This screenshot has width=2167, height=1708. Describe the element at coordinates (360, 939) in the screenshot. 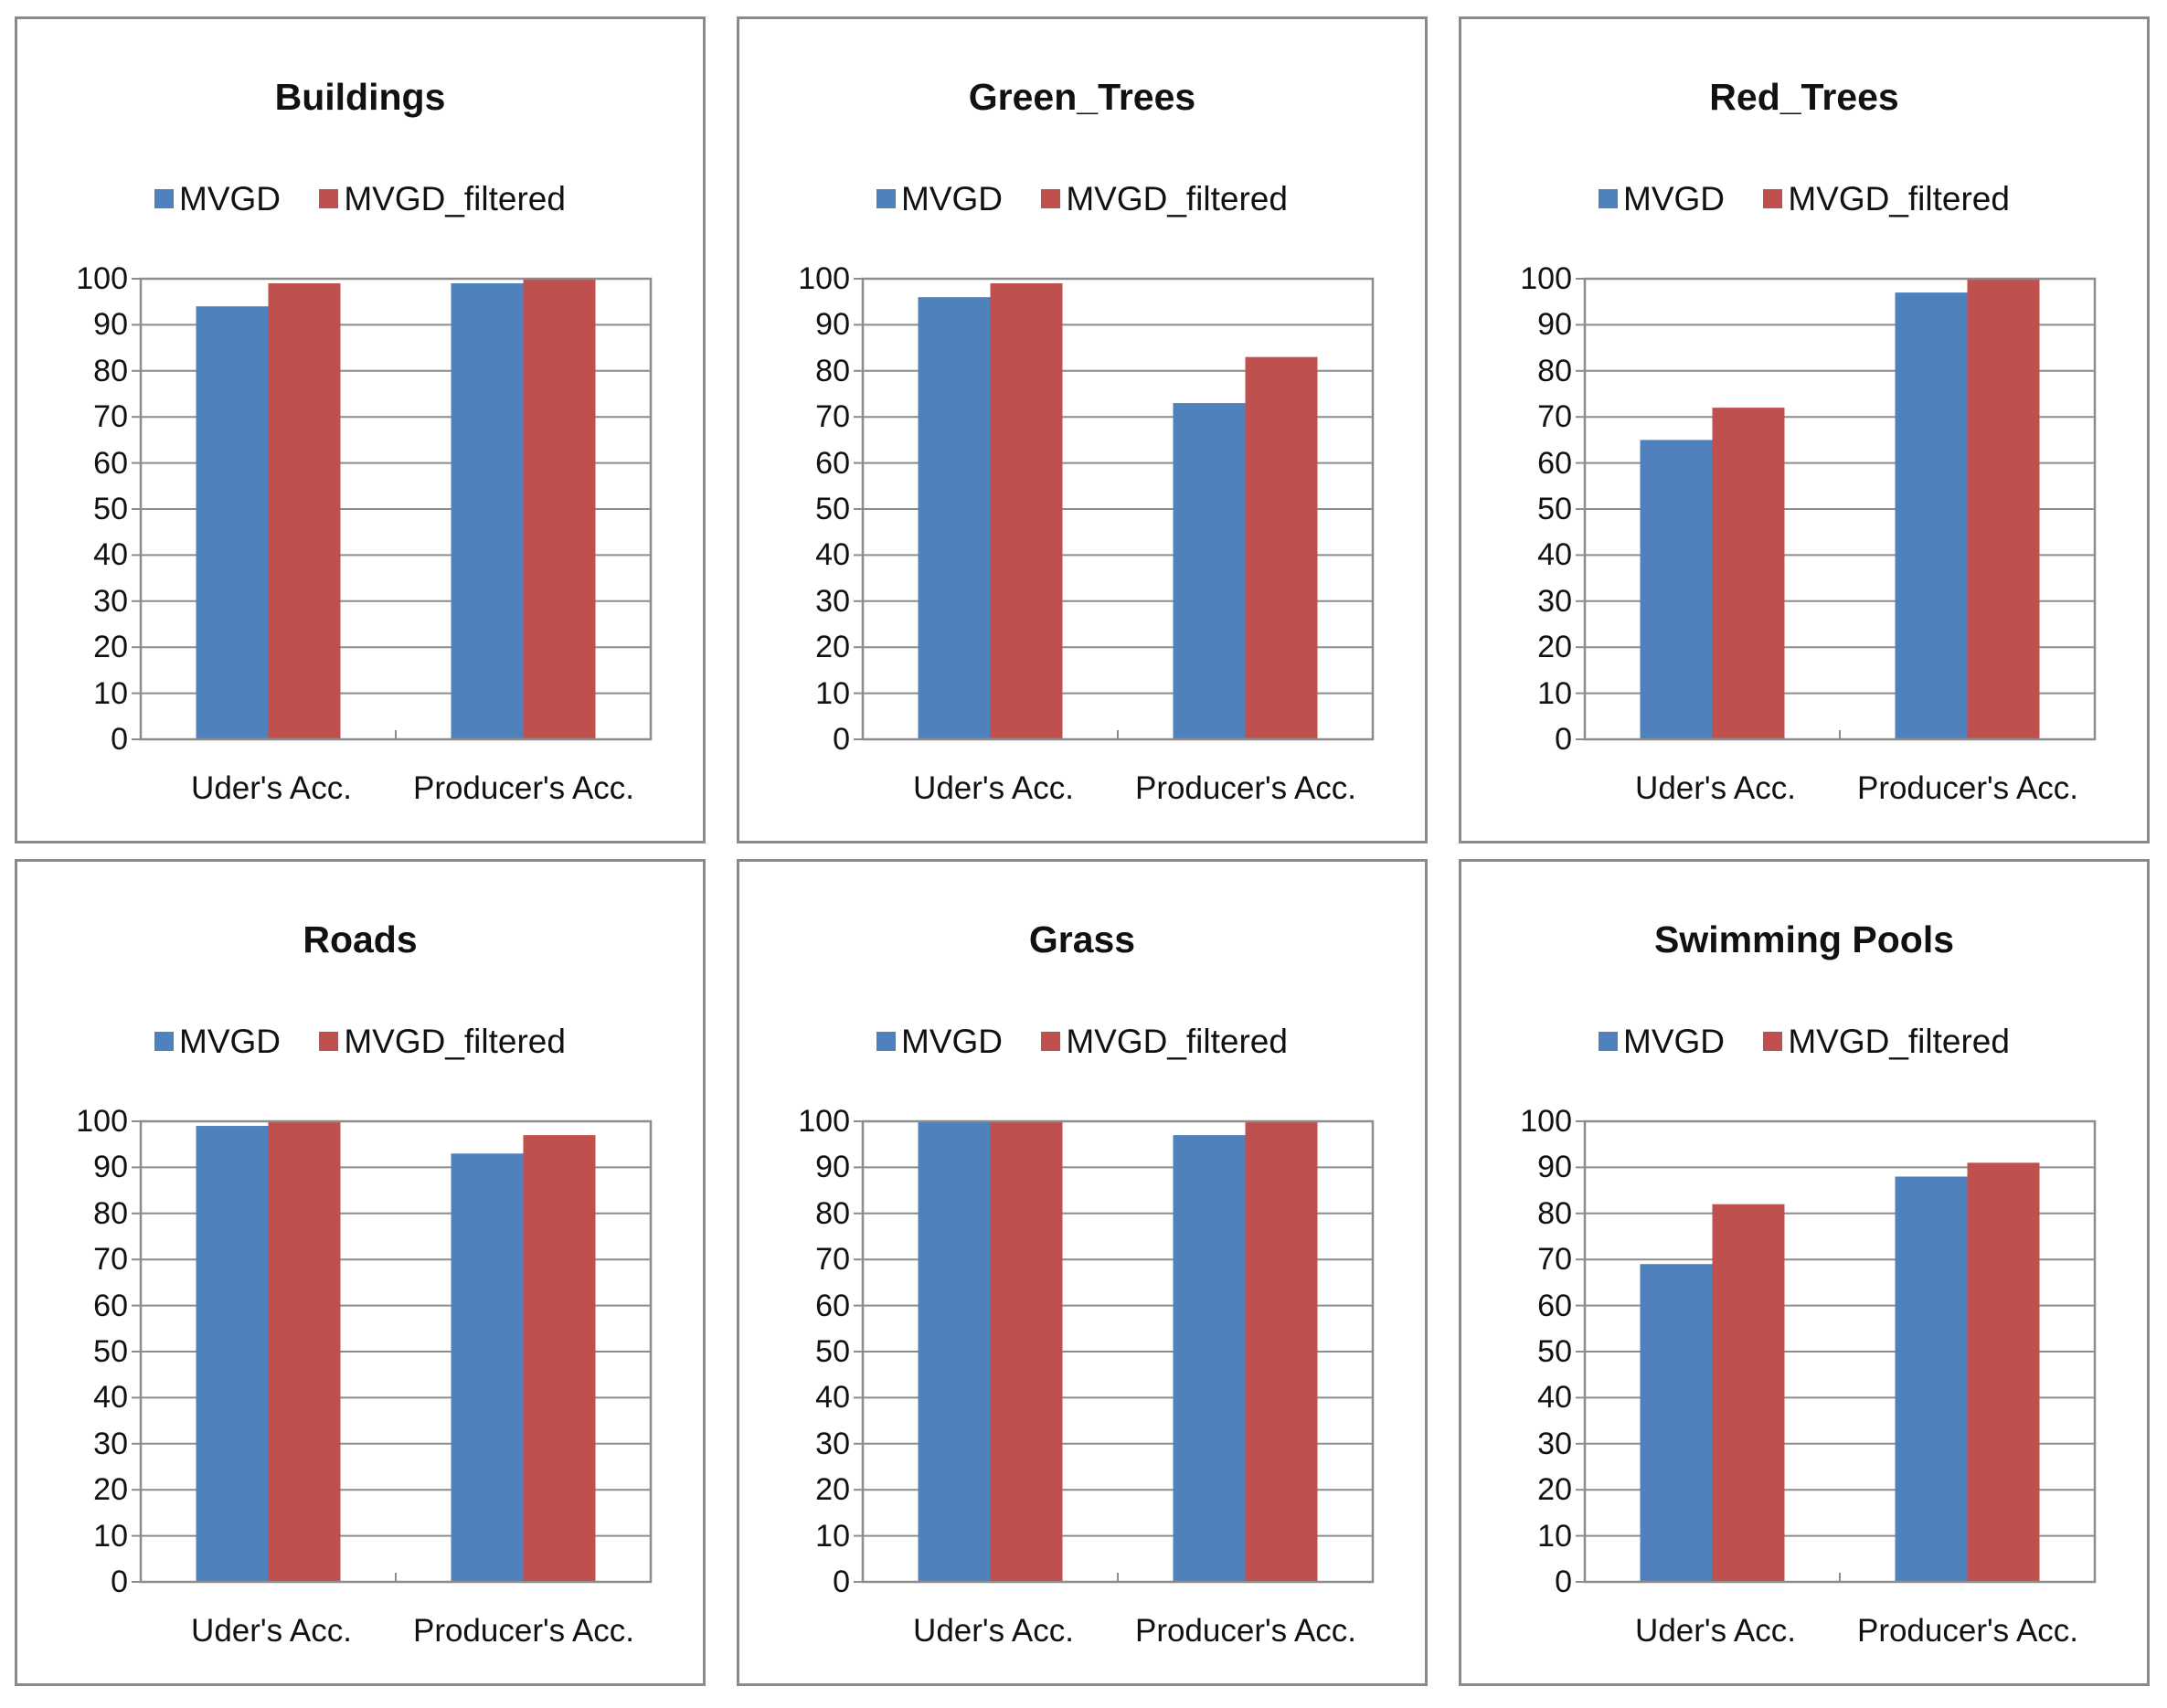

I see `chart-title: Roads` at that location.